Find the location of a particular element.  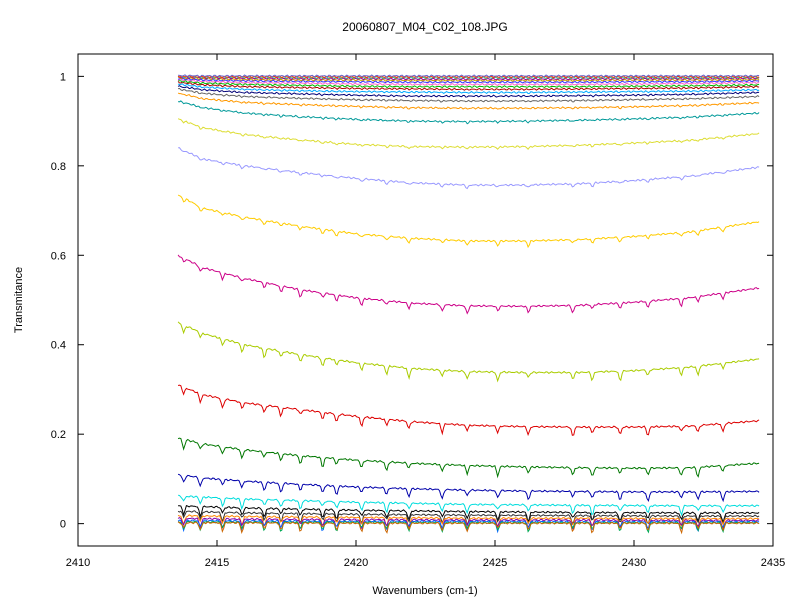

x-axis-label: Wavenumbers (cm-1) is located at coordinates (424, 591).